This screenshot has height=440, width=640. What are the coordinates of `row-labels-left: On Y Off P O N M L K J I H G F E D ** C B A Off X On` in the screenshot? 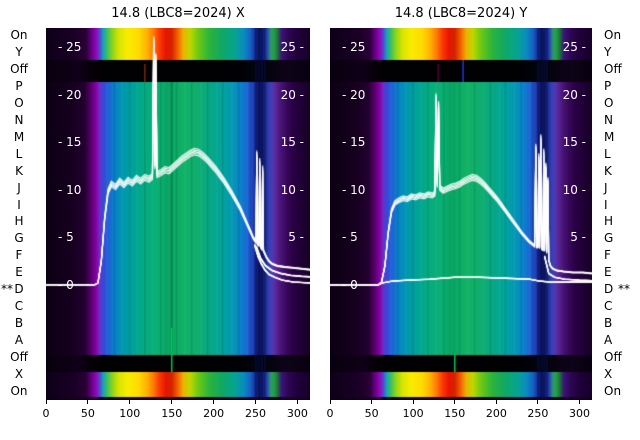 It's located at (22, 220).